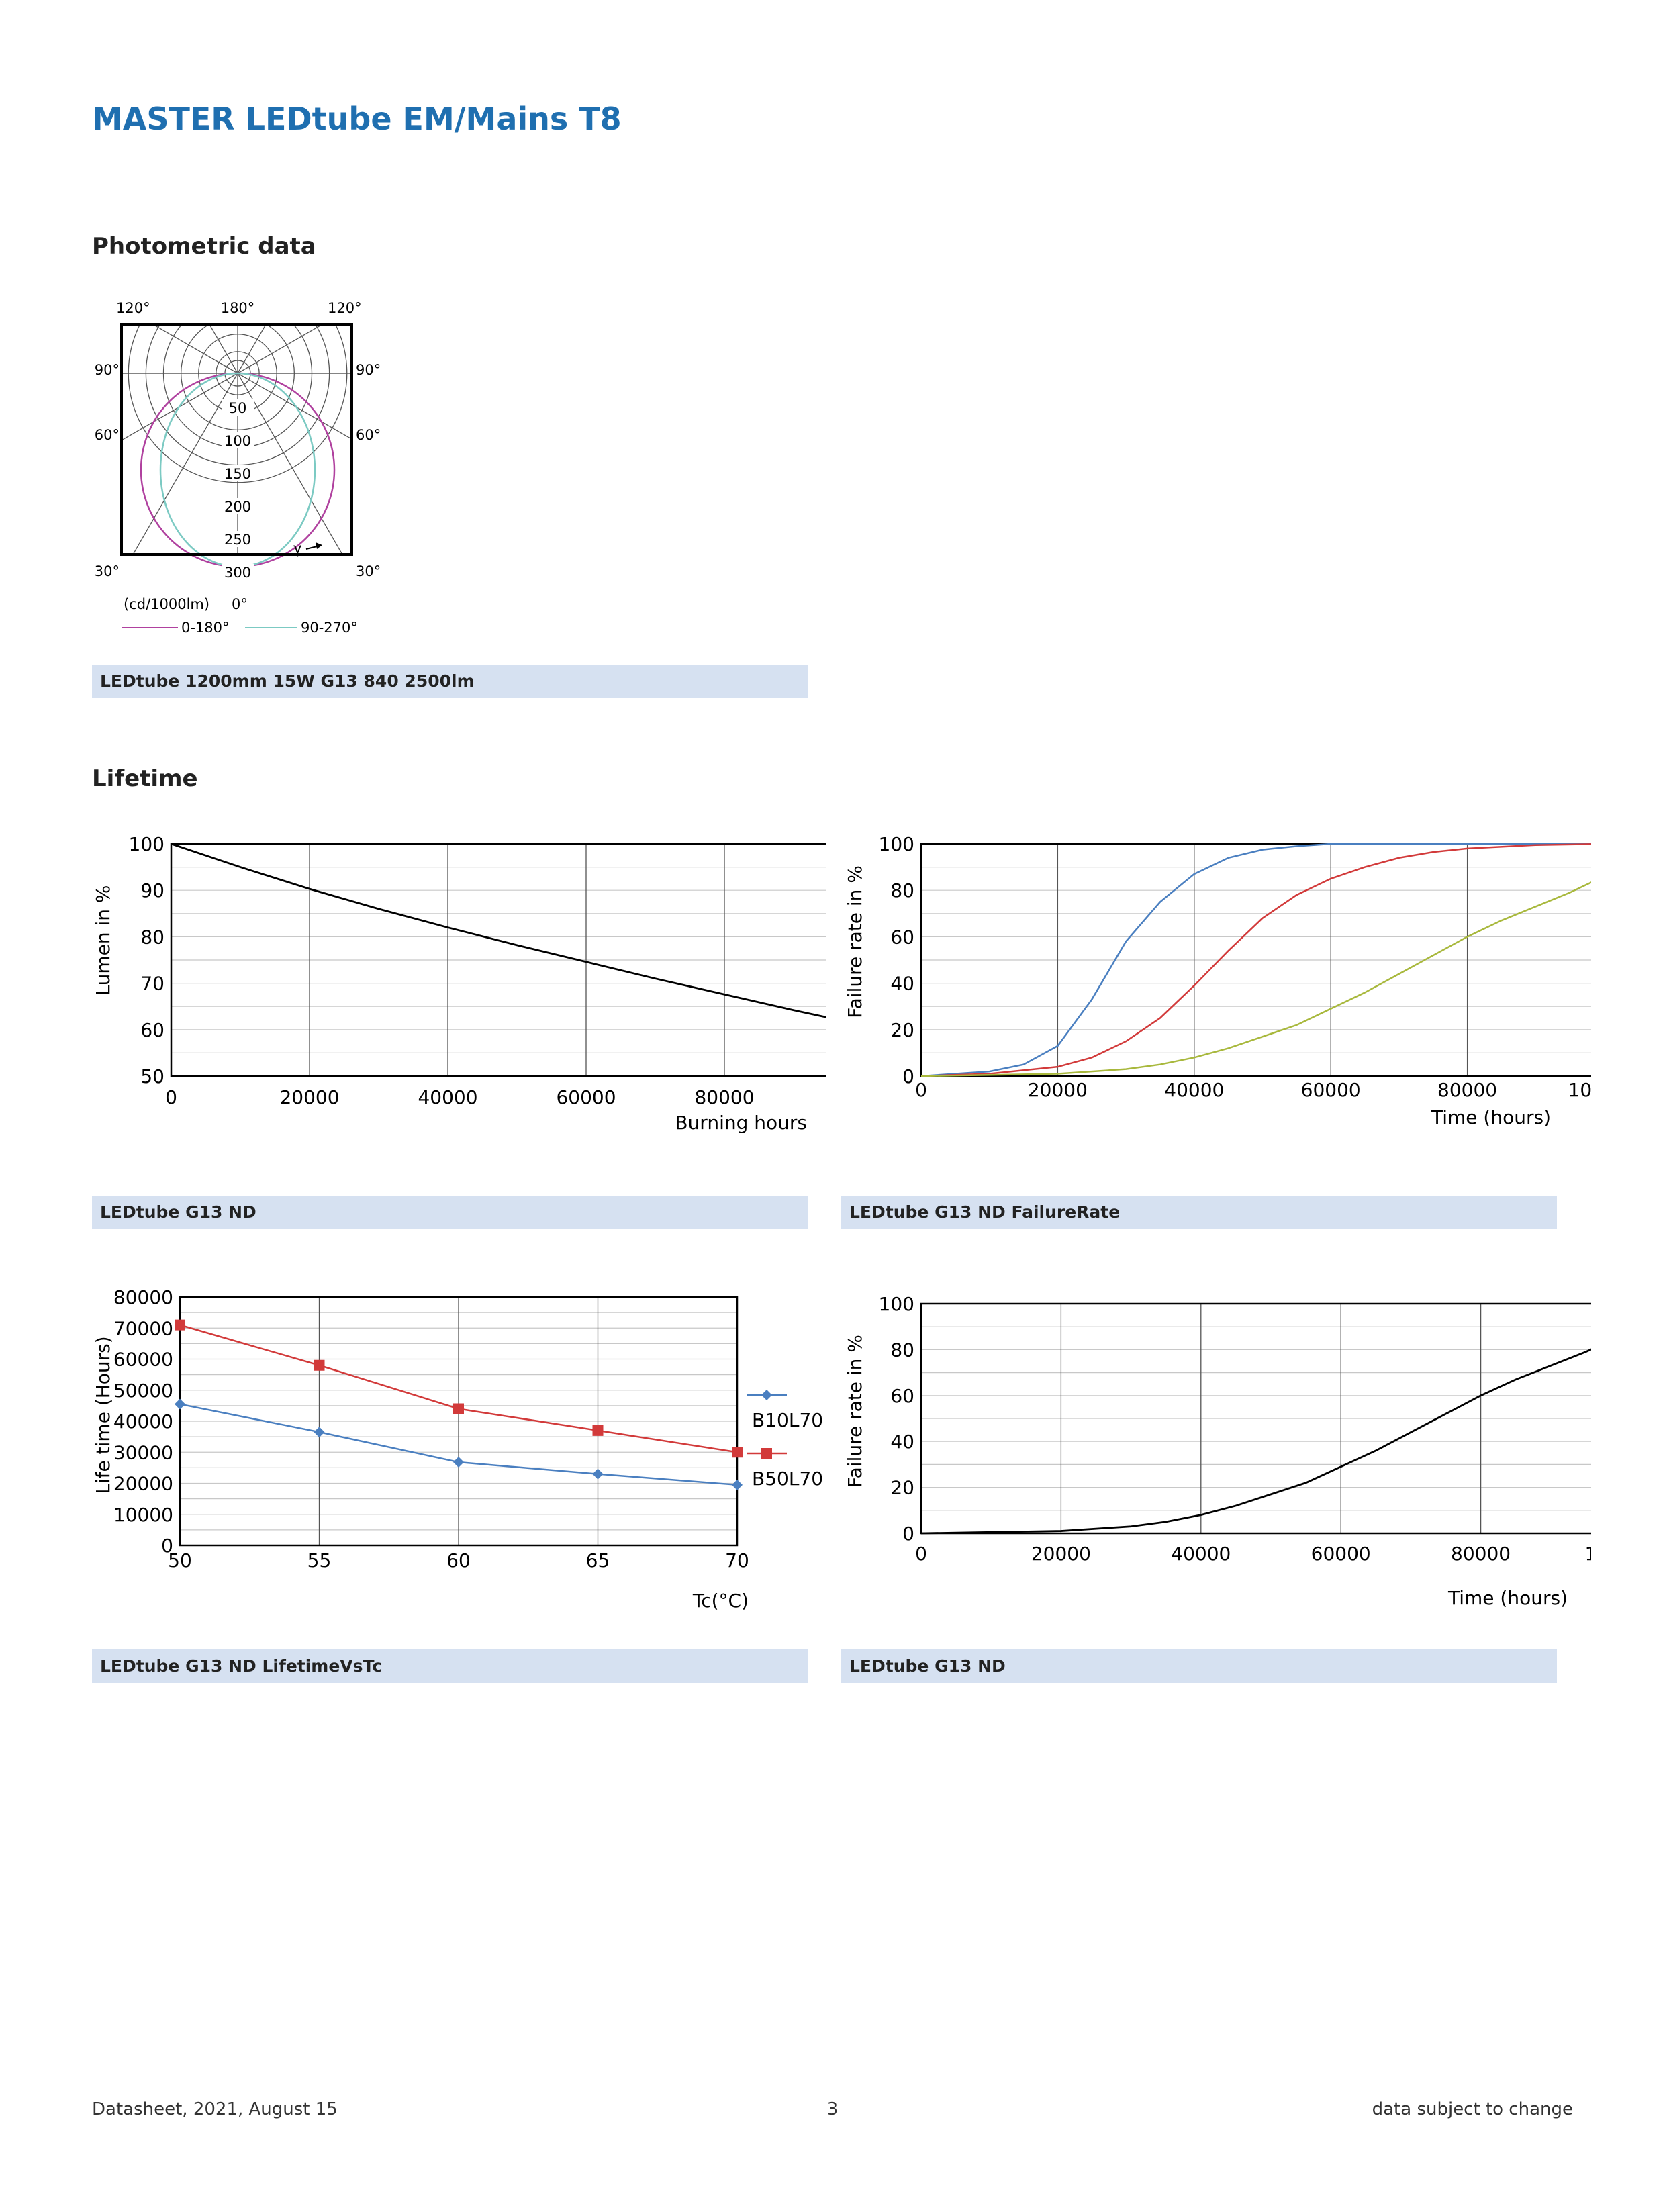  Describe the element at coordinates (107, 370) in the screenshot. I see `angle-label-left-90: 90°` at that location.